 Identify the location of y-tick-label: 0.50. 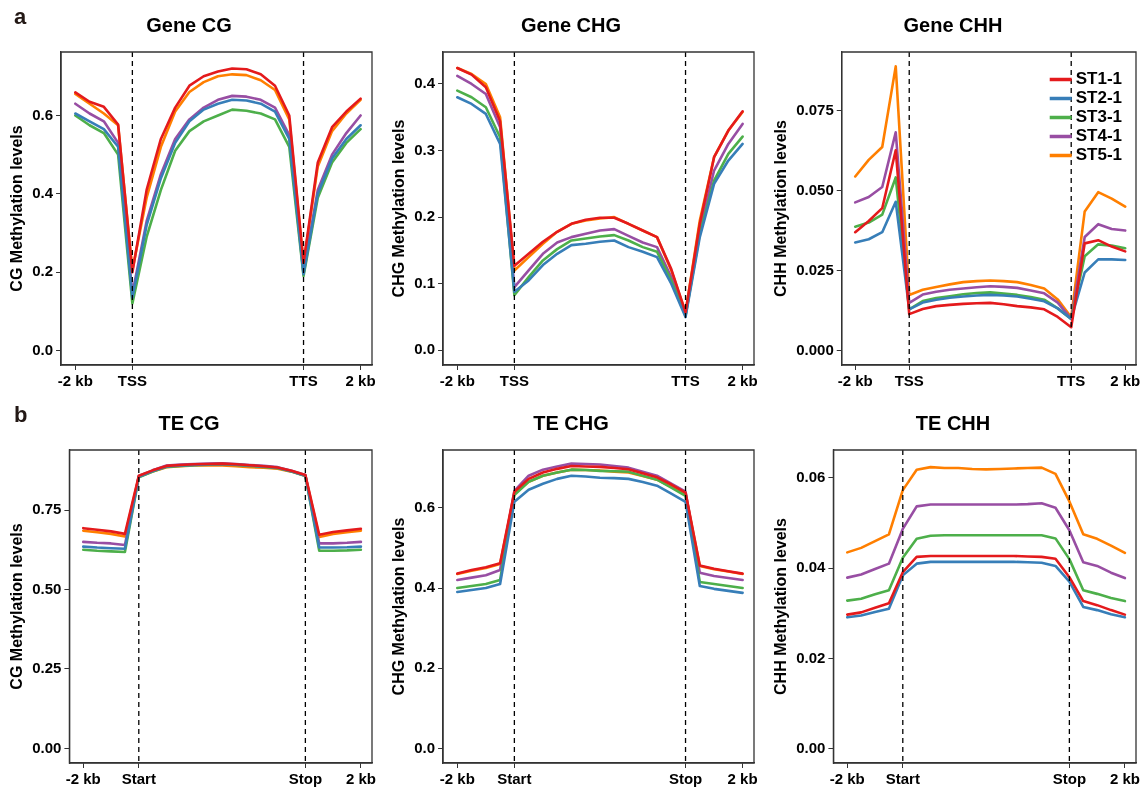
(47, 588).